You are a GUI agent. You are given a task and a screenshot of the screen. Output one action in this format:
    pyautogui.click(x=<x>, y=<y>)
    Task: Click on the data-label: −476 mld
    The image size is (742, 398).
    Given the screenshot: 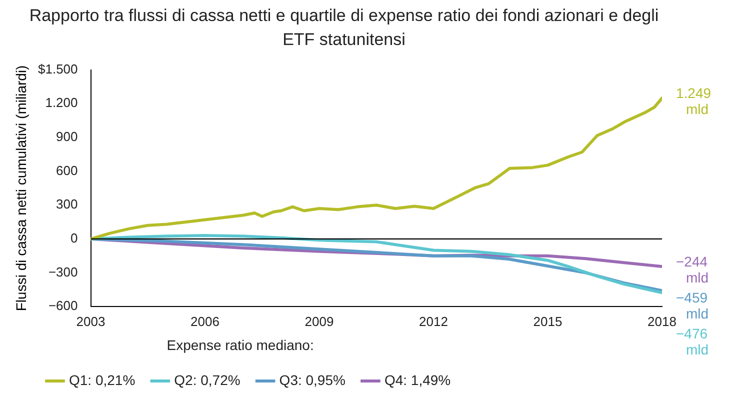 What is the action you would take?
    pyautogui.click(x=692, y=341)
    